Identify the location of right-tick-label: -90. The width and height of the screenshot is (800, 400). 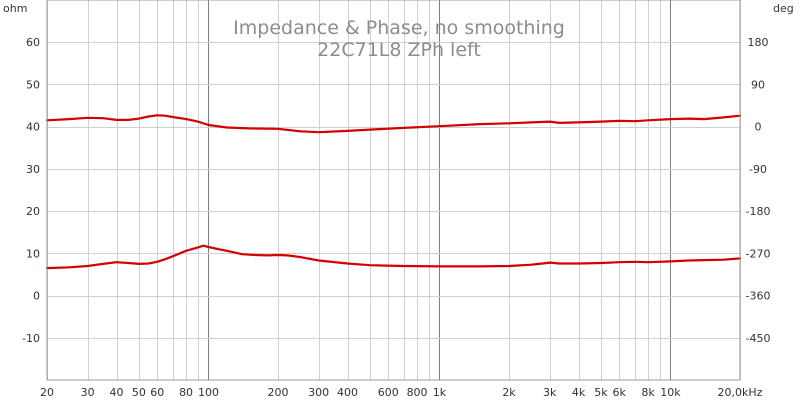
(758, 169).